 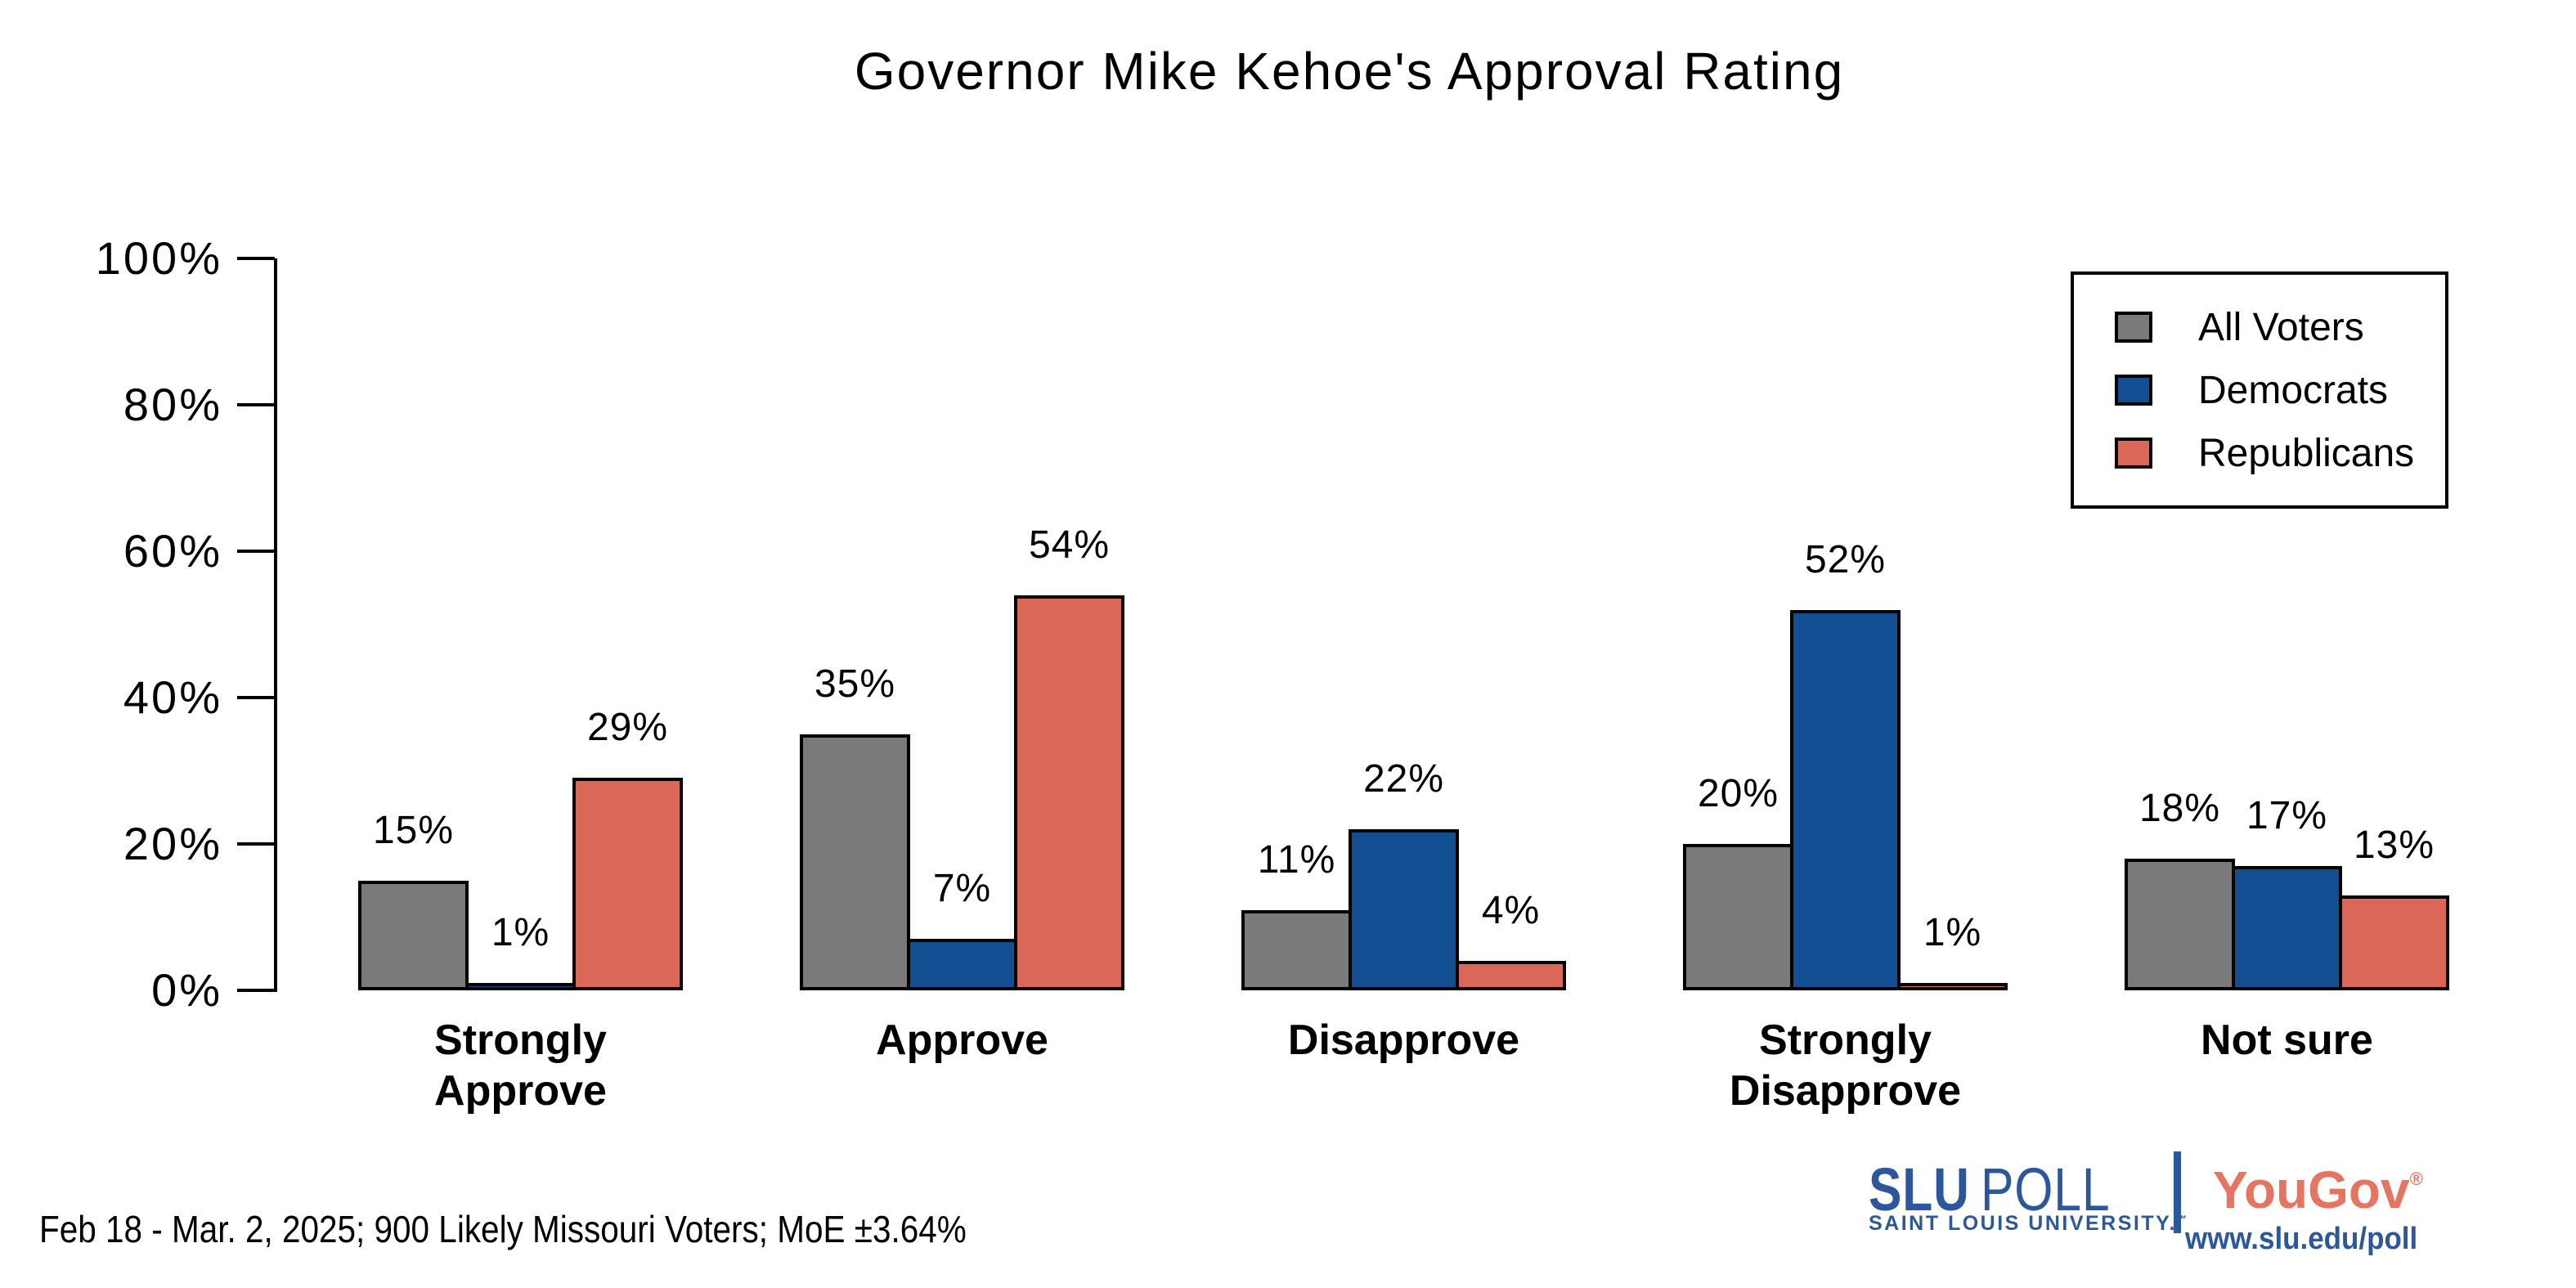 What do you see at coordinates (2416, 1179) in the screenshot?
I see `registered-symbol: ®` at bounding box center [2416, 1179].